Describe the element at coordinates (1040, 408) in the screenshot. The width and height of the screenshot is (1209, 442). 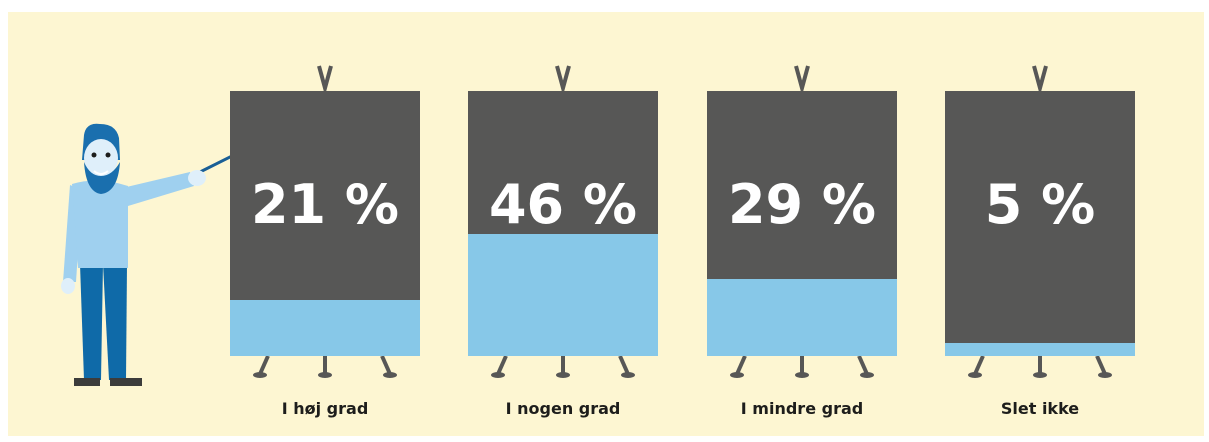
I see `category-label: Slet ikke` at that location.